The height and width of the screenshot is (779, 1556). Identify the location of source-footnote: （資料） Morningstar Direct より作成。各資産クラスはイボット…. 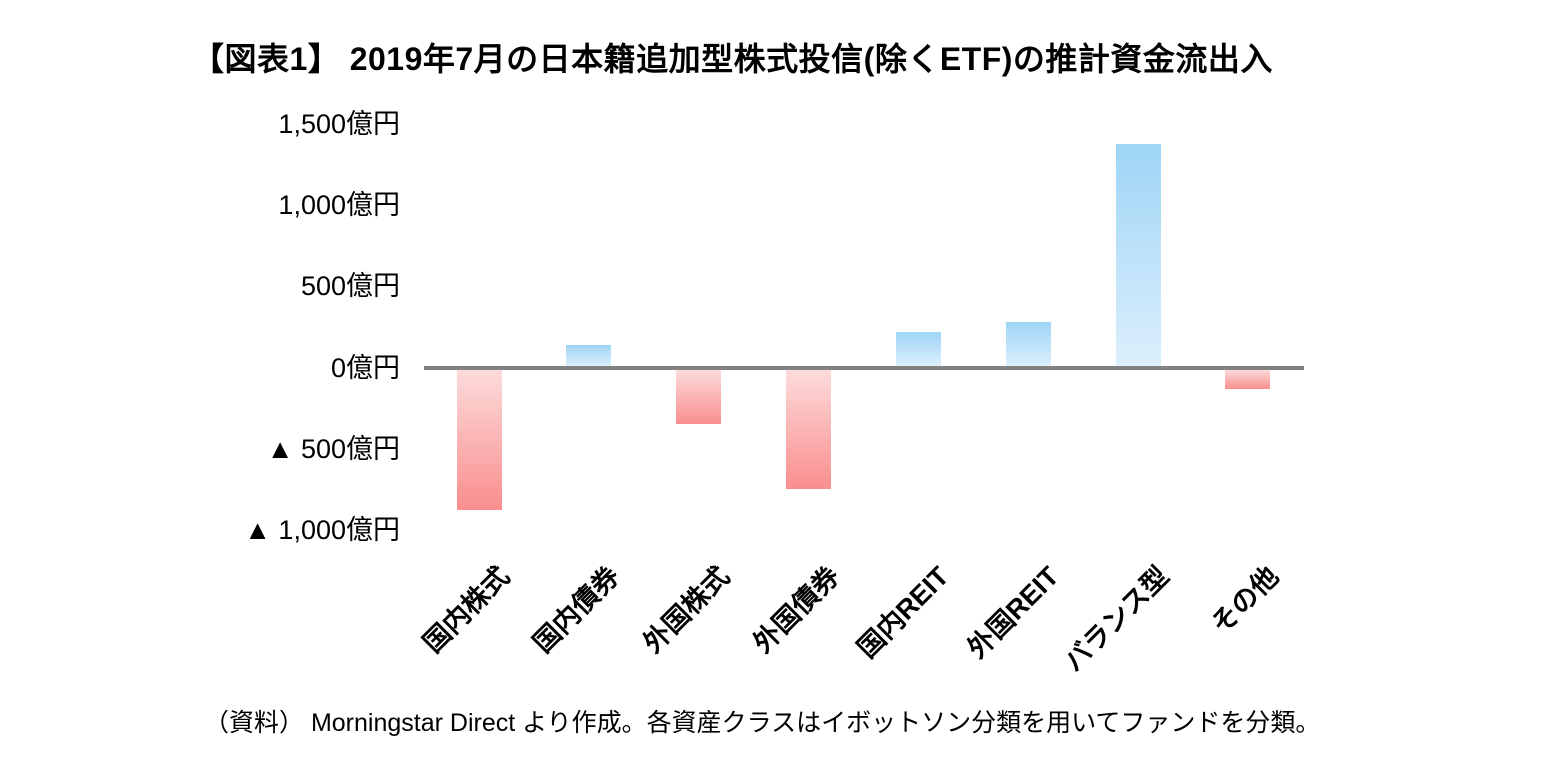
(762, 723).